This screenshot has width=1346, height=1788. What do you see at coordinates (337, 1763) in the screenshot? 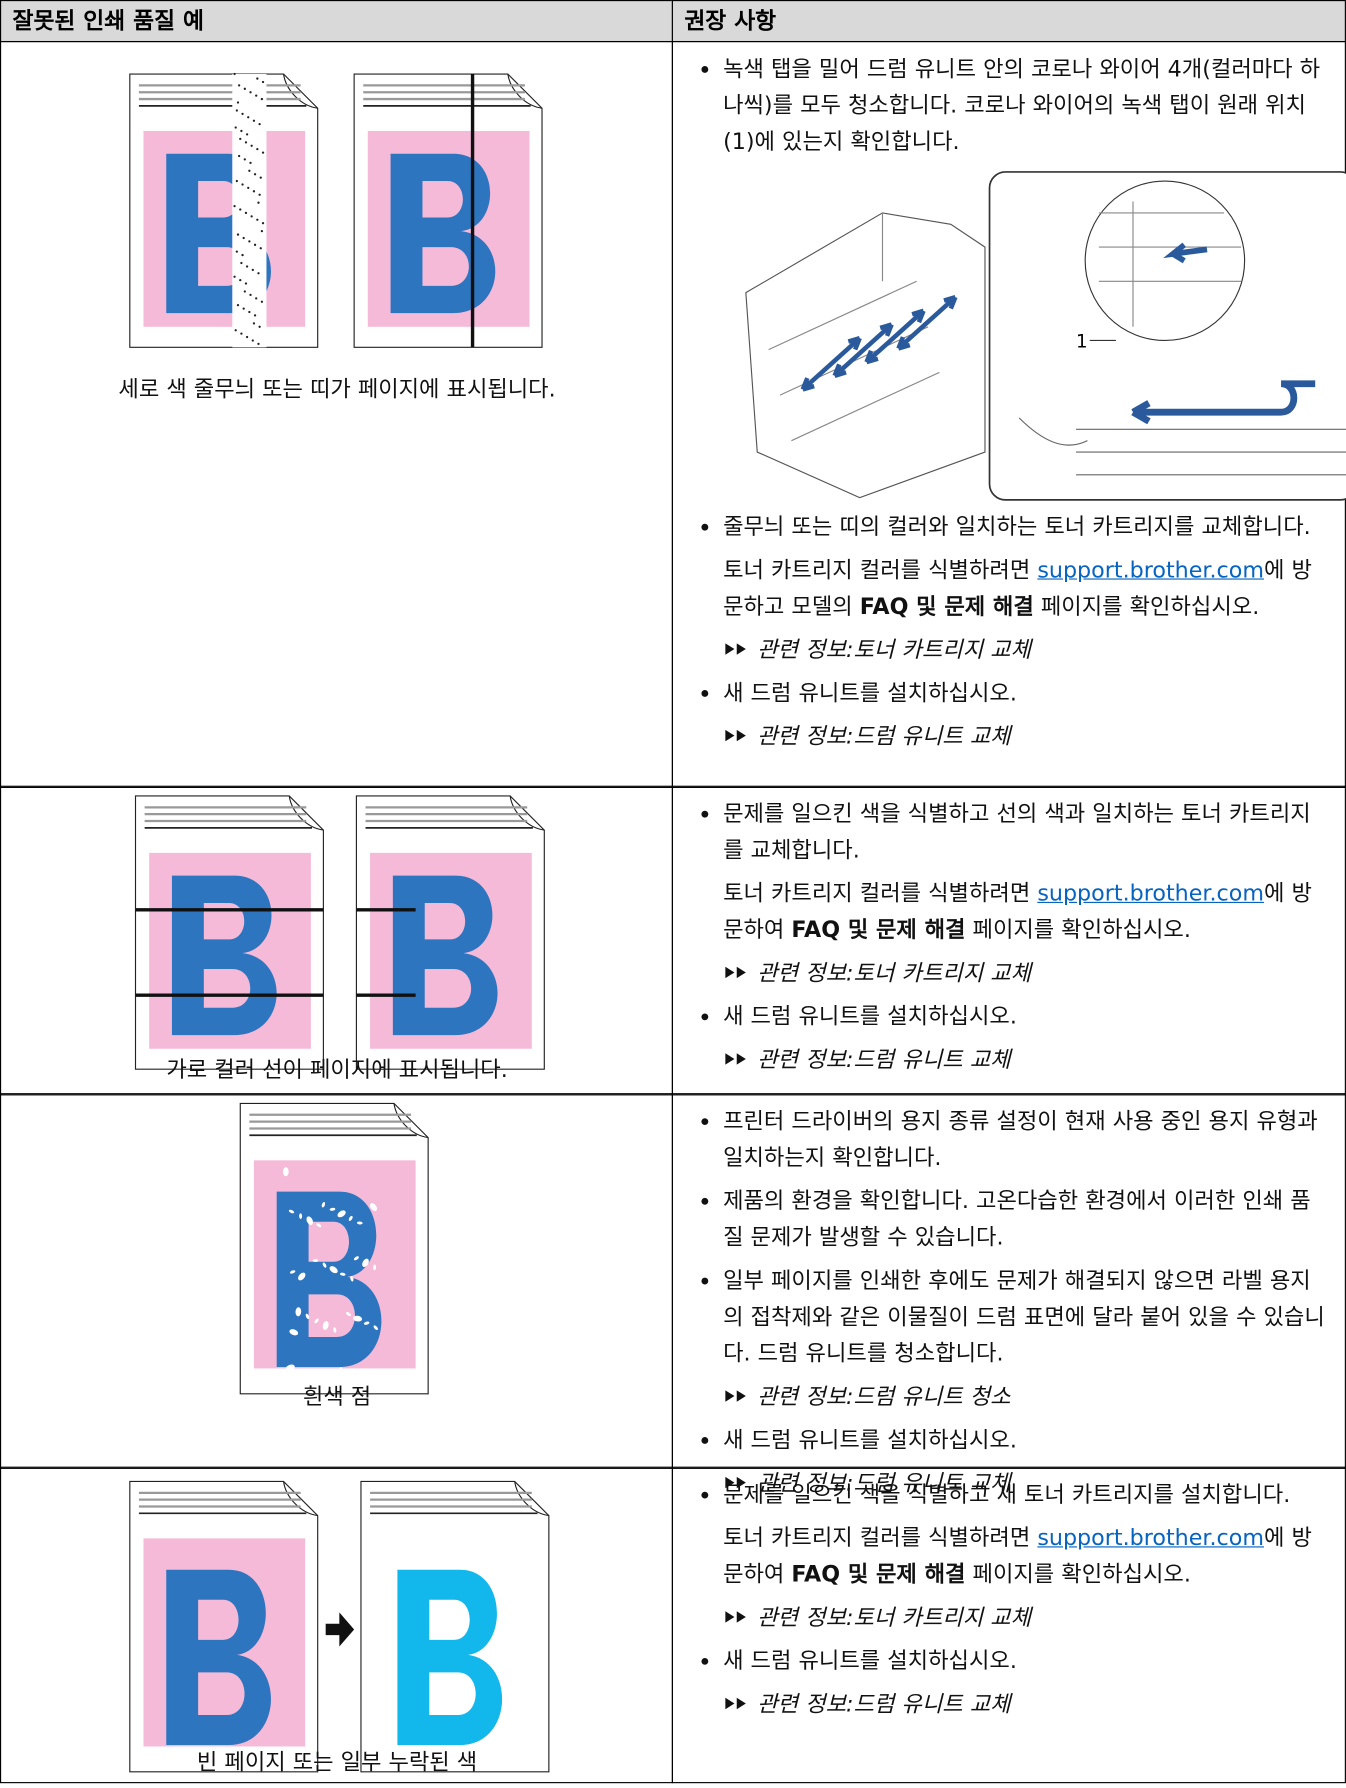
I see `caption: 빈 페이지 또는 일부 누락된 색` at bounding box center [337, 1763].